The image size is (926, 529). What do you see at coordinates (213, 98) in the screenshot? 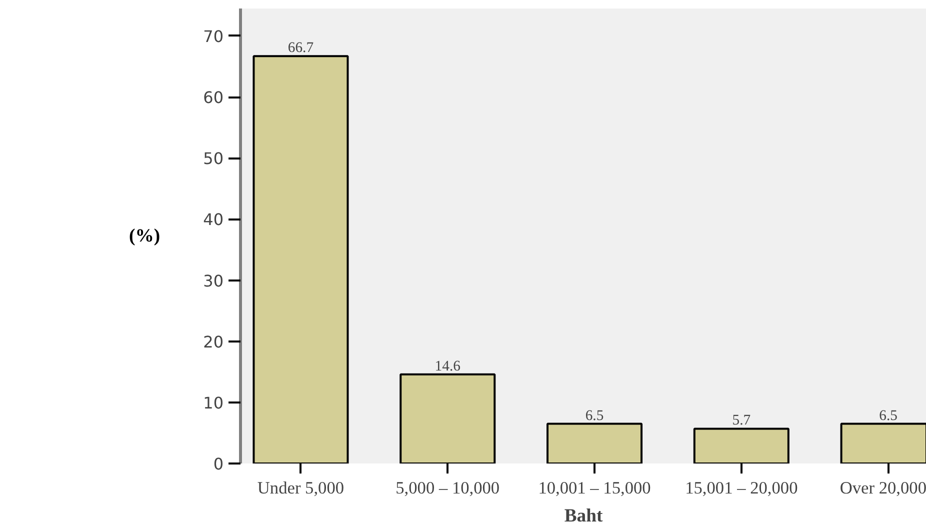
I see `y-tick-label: 60` at bounding box center [213, 98].